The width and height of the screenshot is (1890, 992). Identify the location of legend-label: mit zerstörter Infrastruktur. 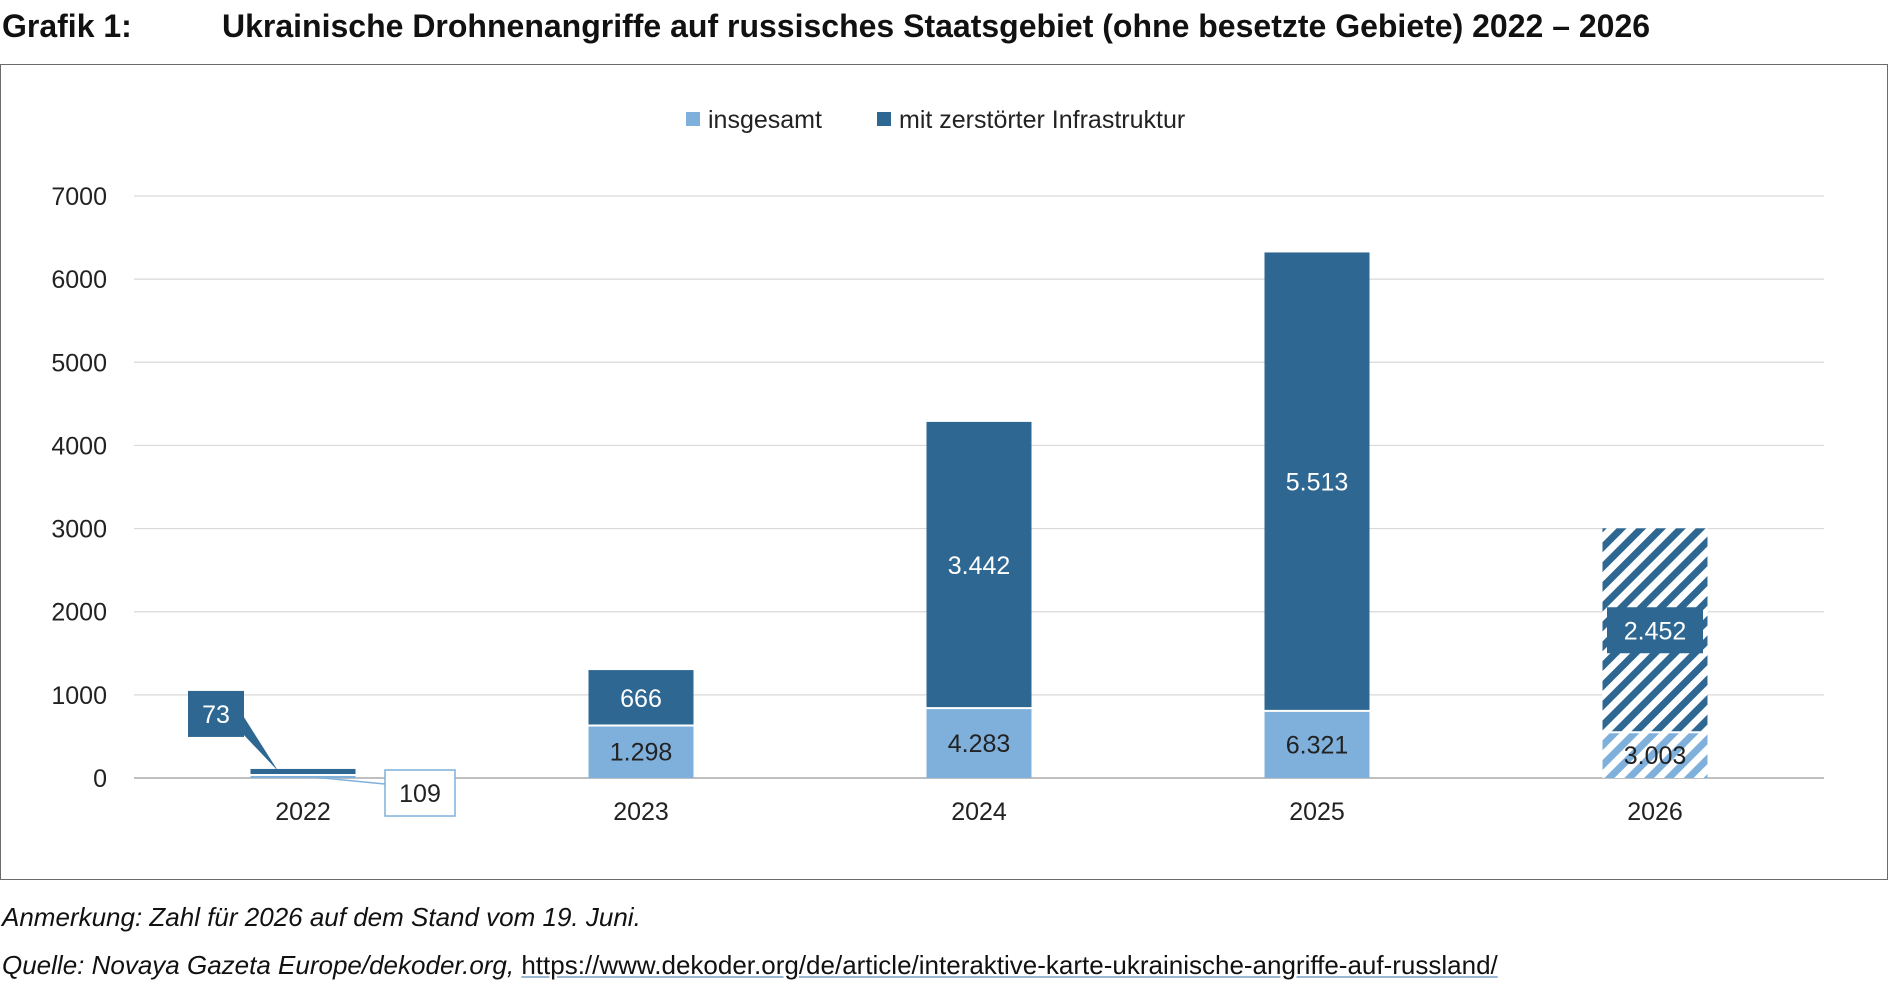
(1042, 120).